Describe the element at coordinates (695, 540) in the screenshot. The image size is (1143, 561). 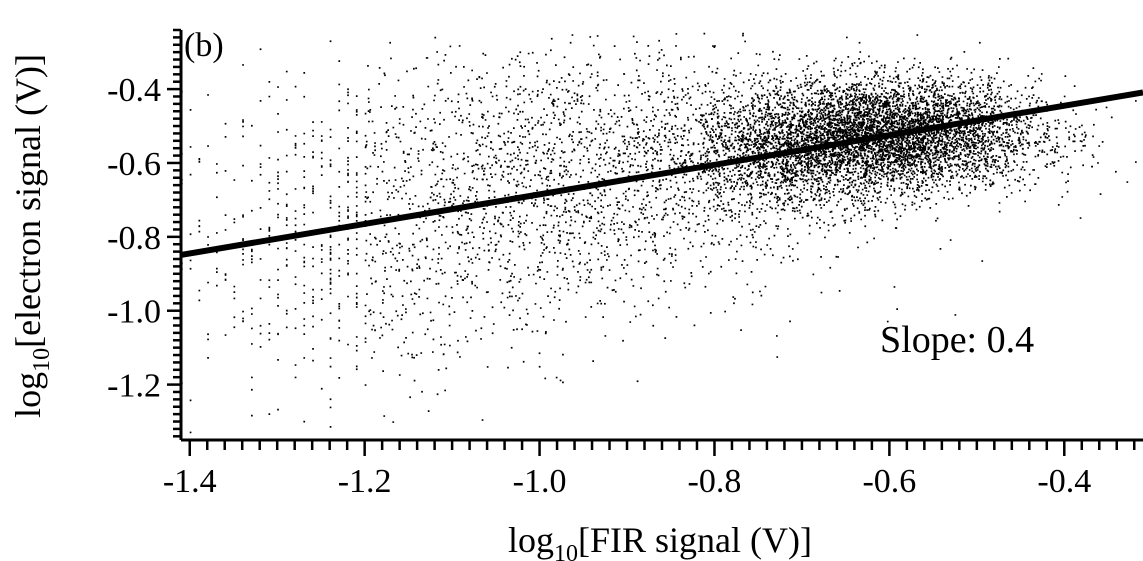
I see `x-axis-title-text: [FIR signal (V)]` at that location.